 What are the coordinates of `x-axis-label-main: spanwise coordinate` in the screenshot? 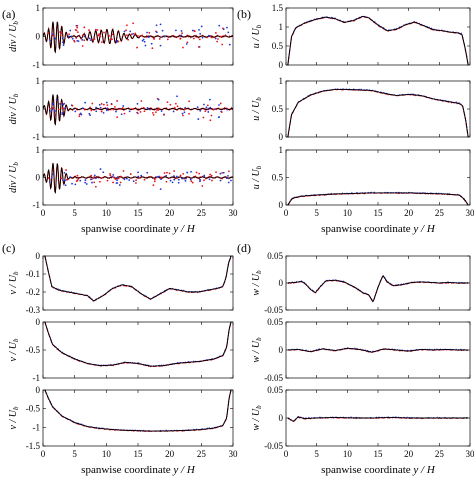 It's located at (367, 229).